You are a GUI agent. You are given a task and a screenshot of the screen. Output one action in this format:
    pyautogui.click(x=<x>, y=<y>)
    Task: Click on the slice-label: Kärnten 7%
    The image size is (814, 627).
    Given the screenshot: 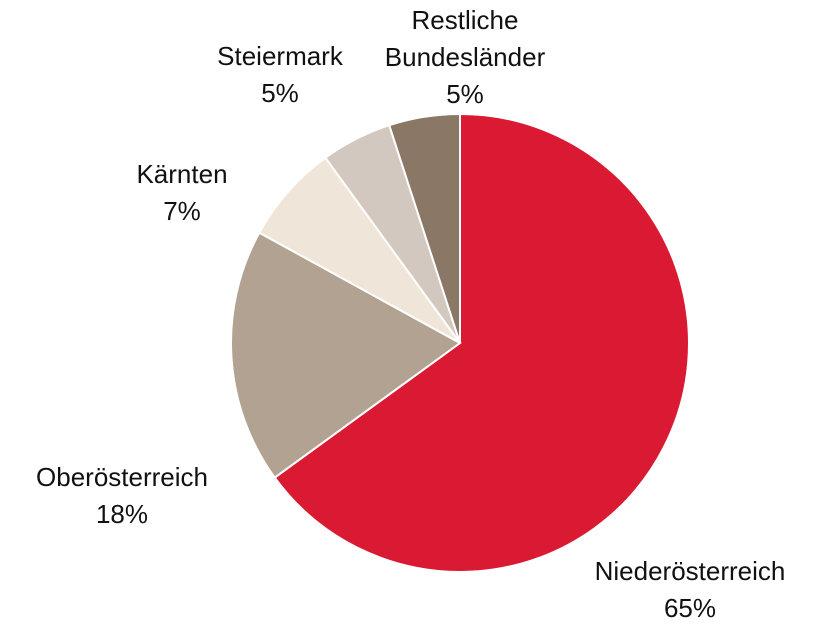 What is the action you would take?
    pyautogui.click(x=181, y=193)
    